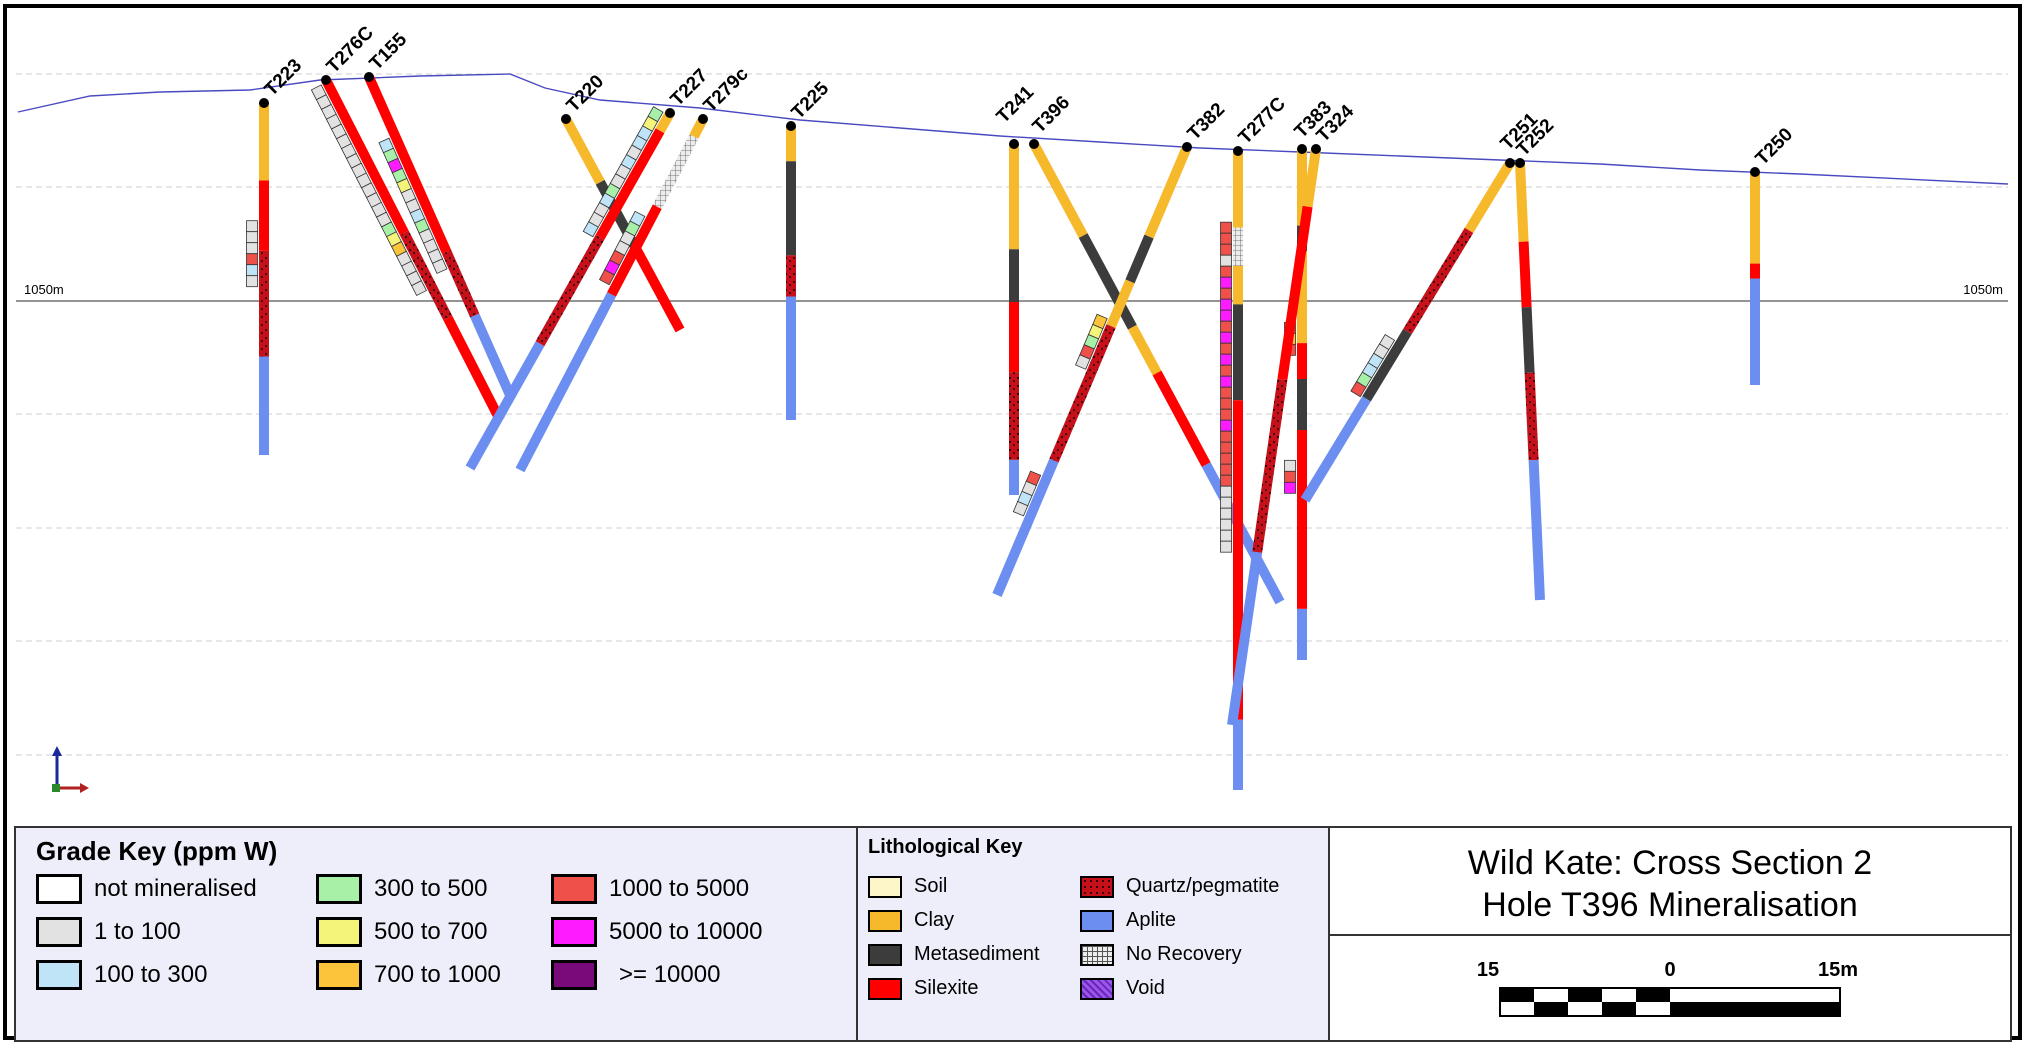 The height and width of the screenshot is (1049, 2031). I want to click on drill-hole-t277c: T277C, so click(1255, 441).